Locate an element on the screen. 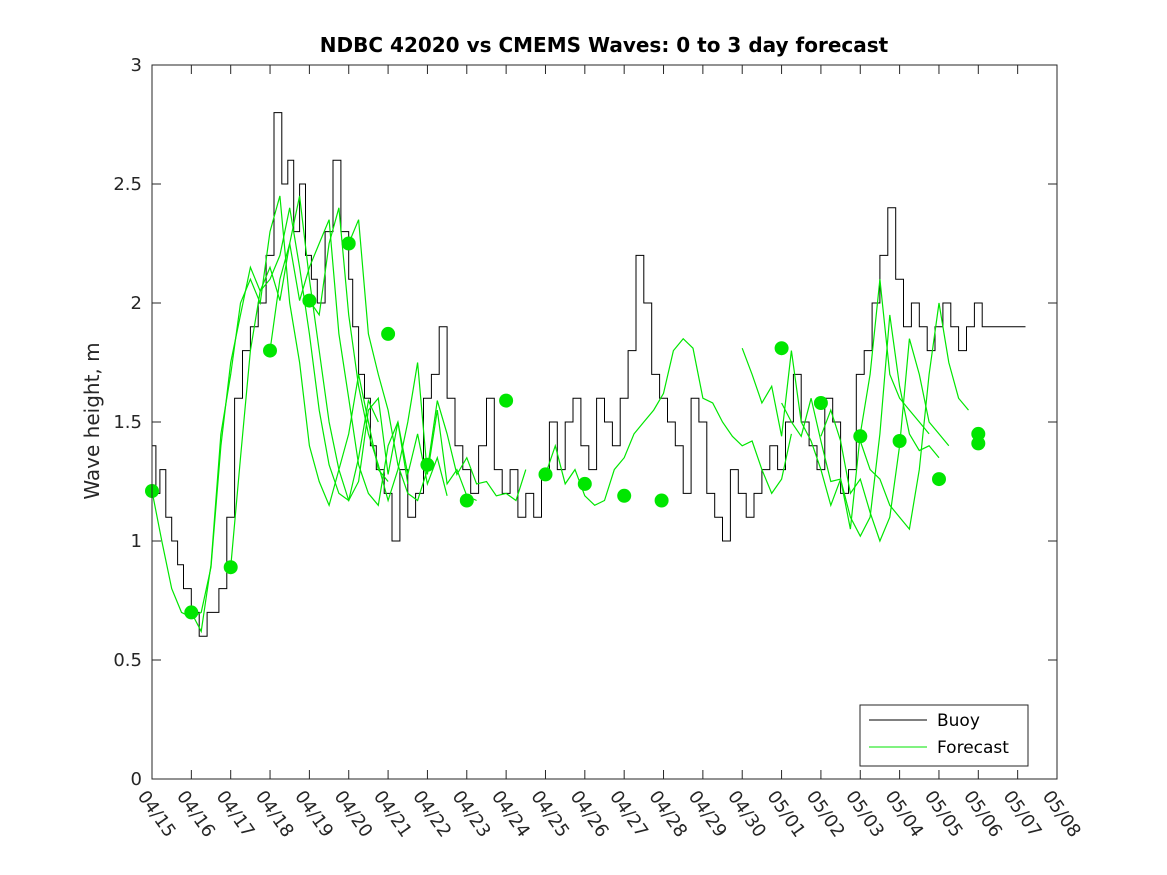 The height and width of the screenshot is (875, 1167). y-tick-label: 3 is located at coordinates (136, 65).